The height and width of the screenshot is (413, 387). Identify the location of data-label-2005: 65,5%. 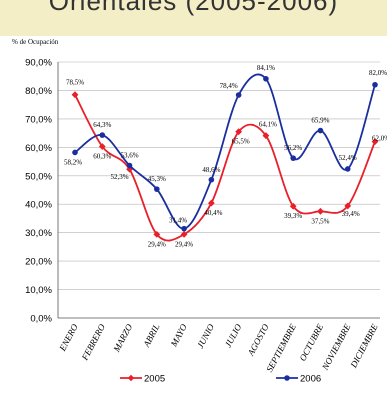
(241, 142).